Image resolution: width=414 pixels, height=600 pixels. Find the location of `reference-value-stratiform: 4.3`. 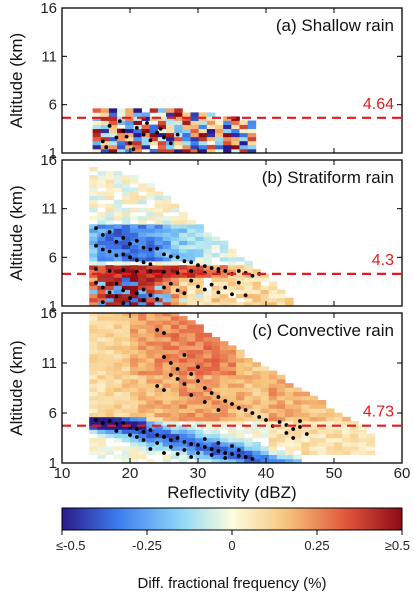

reference-value-stratiform: 4.3 is located at coordinates (383, 260).